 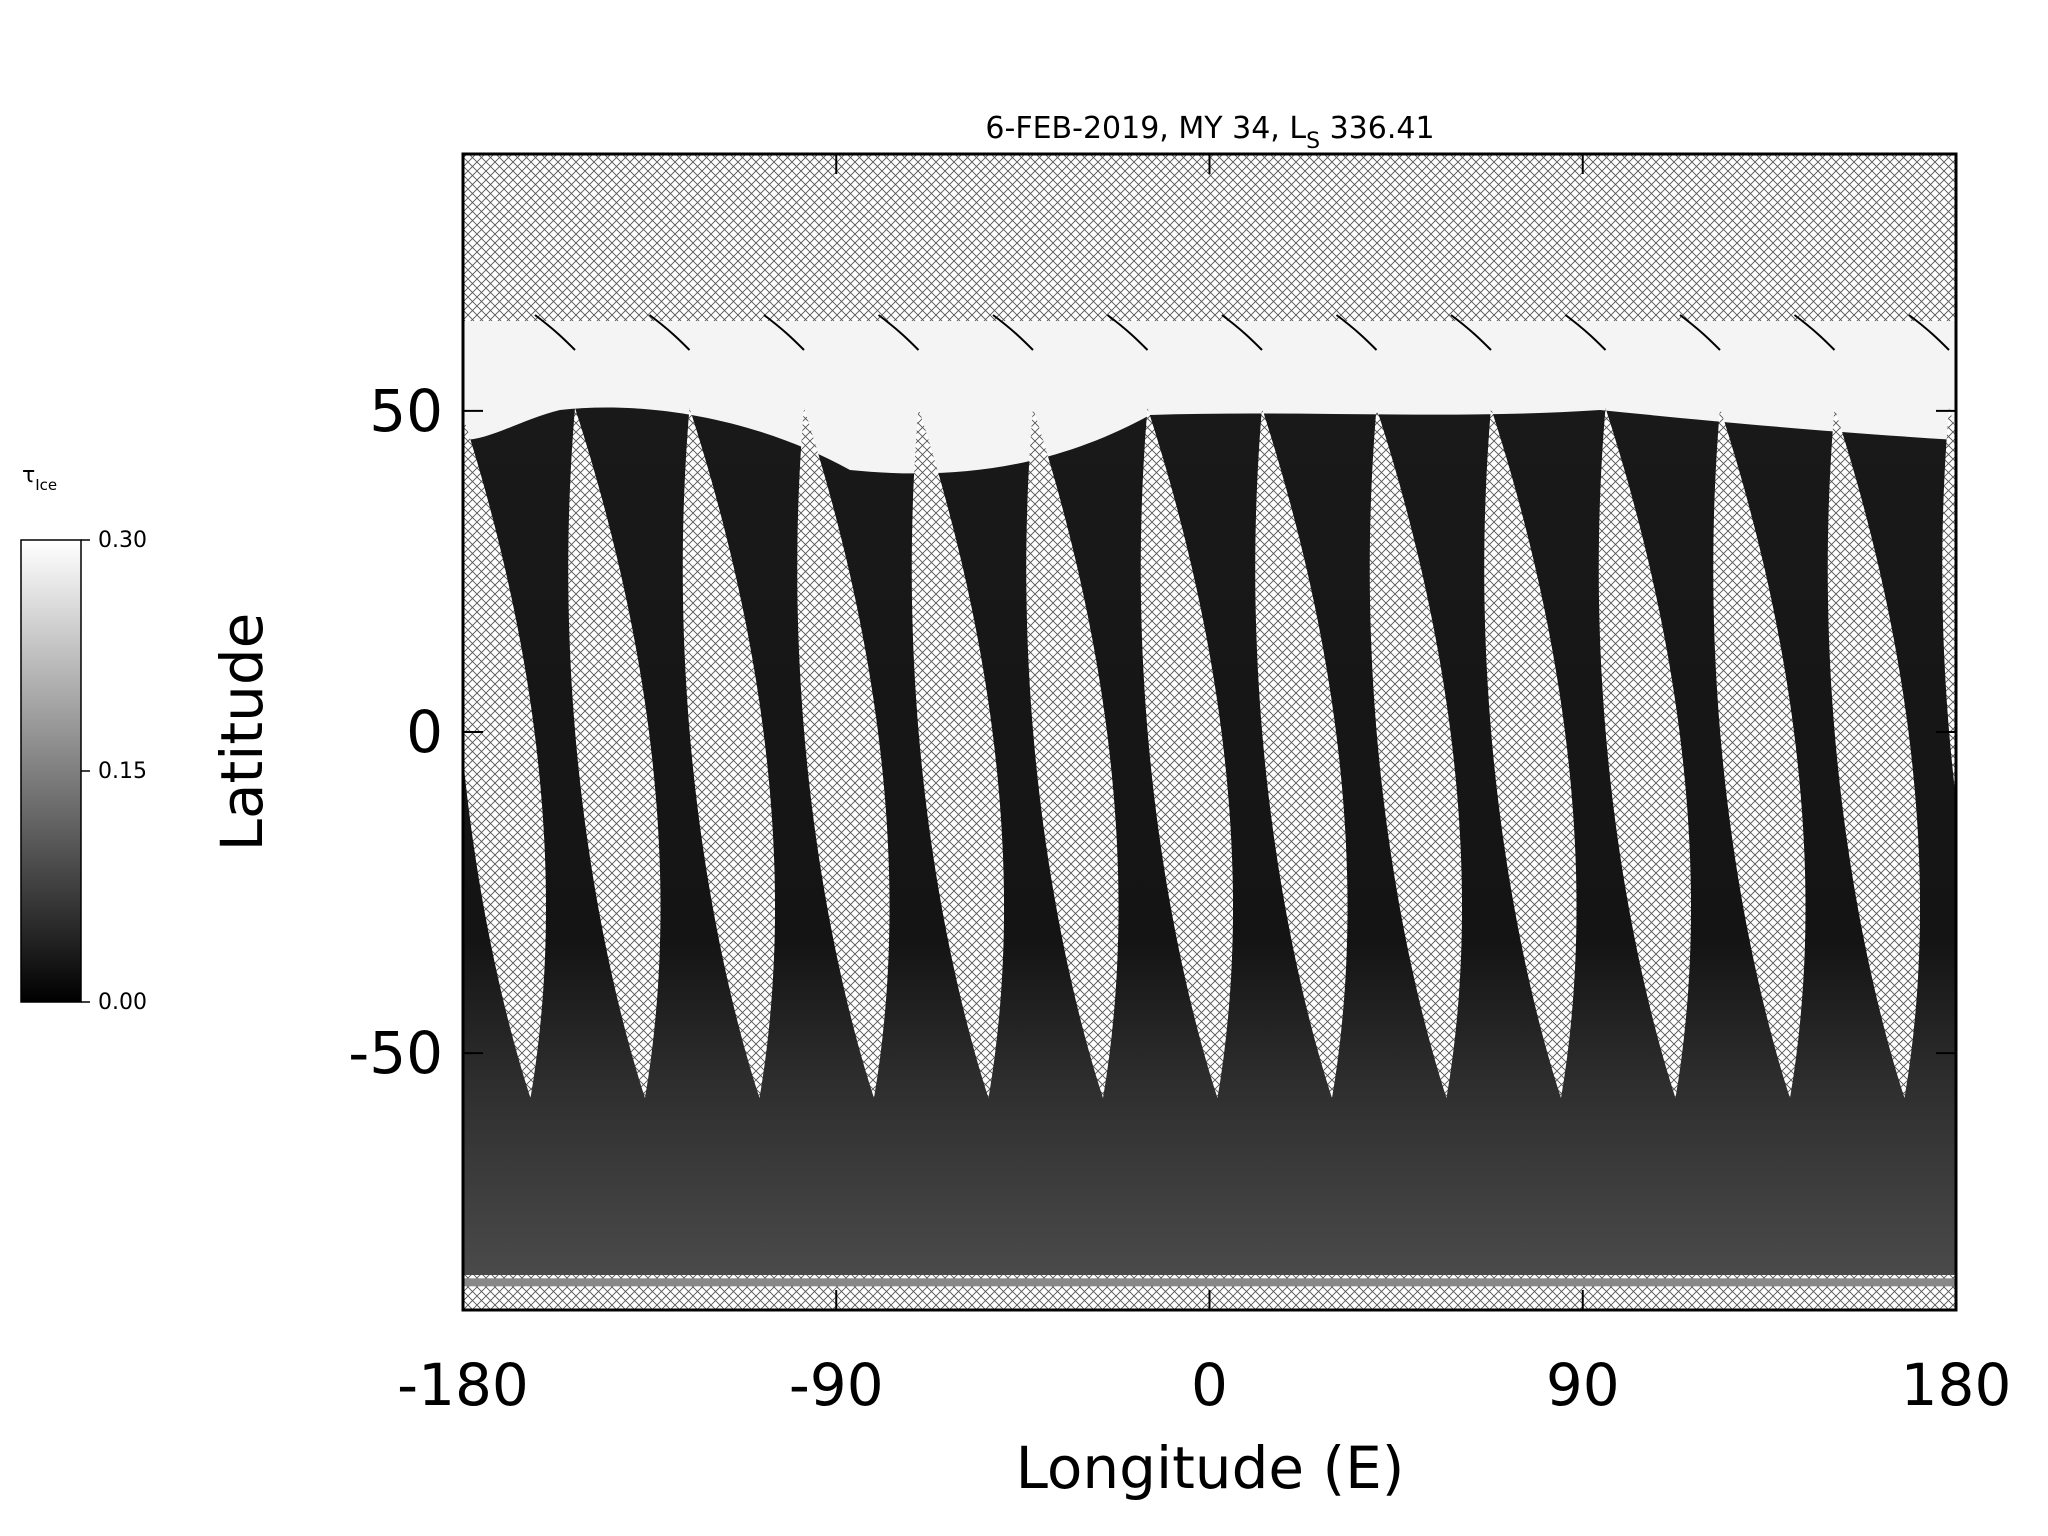 What do you see at coordinates (1209, 397) in the screenshot?
I see `ice-cloud-band` at bounding box center [1209, 397].